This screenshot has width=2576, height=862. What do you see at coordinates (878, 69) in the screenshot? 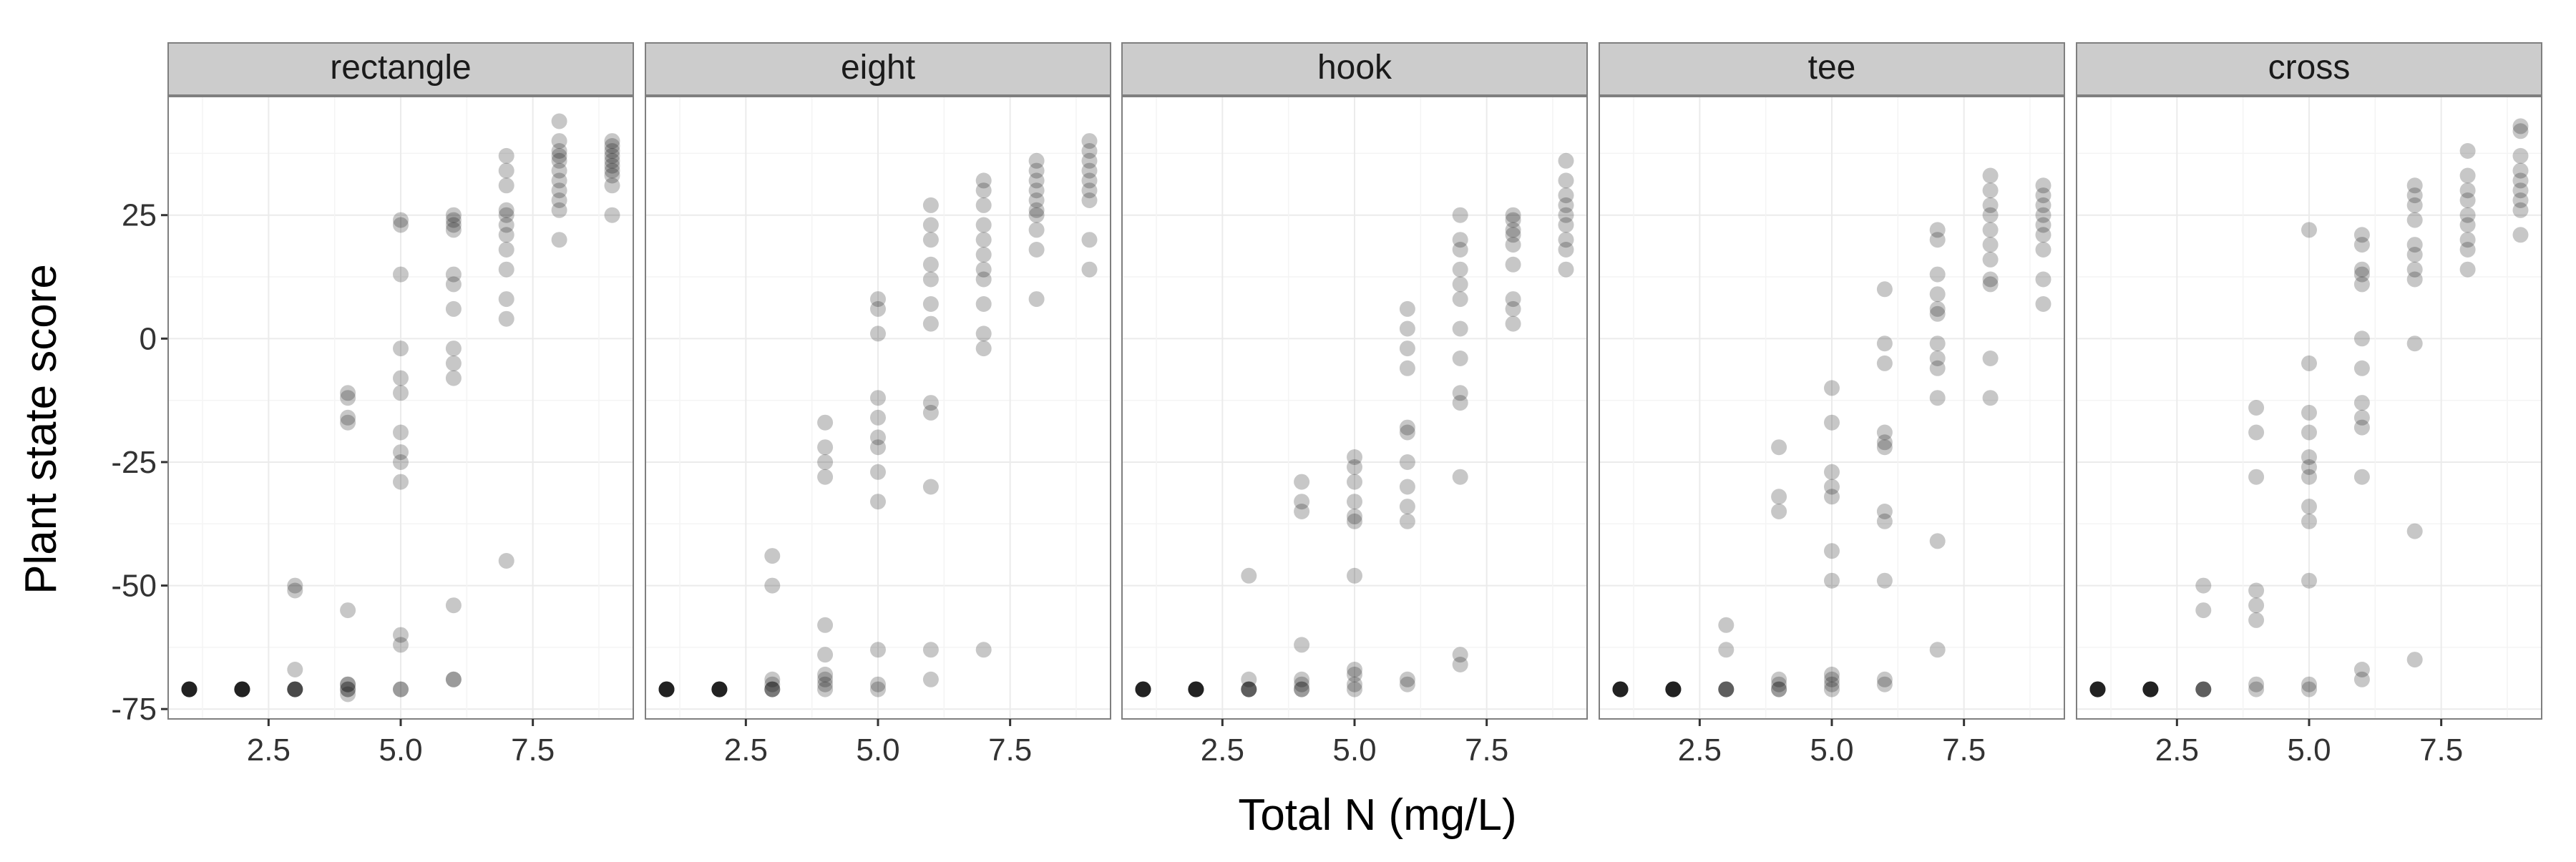
I see `facet-strip` at bounding box center [878, 69].